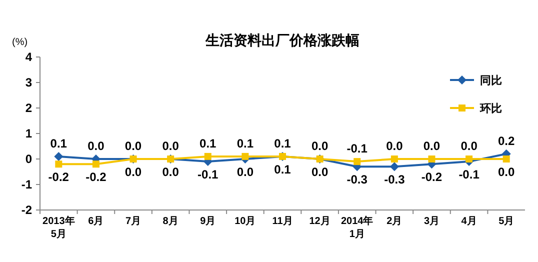  Describe the element at coordinates (282, 221) in the screenshot. I see `x-tick-label: 11月` at that location.